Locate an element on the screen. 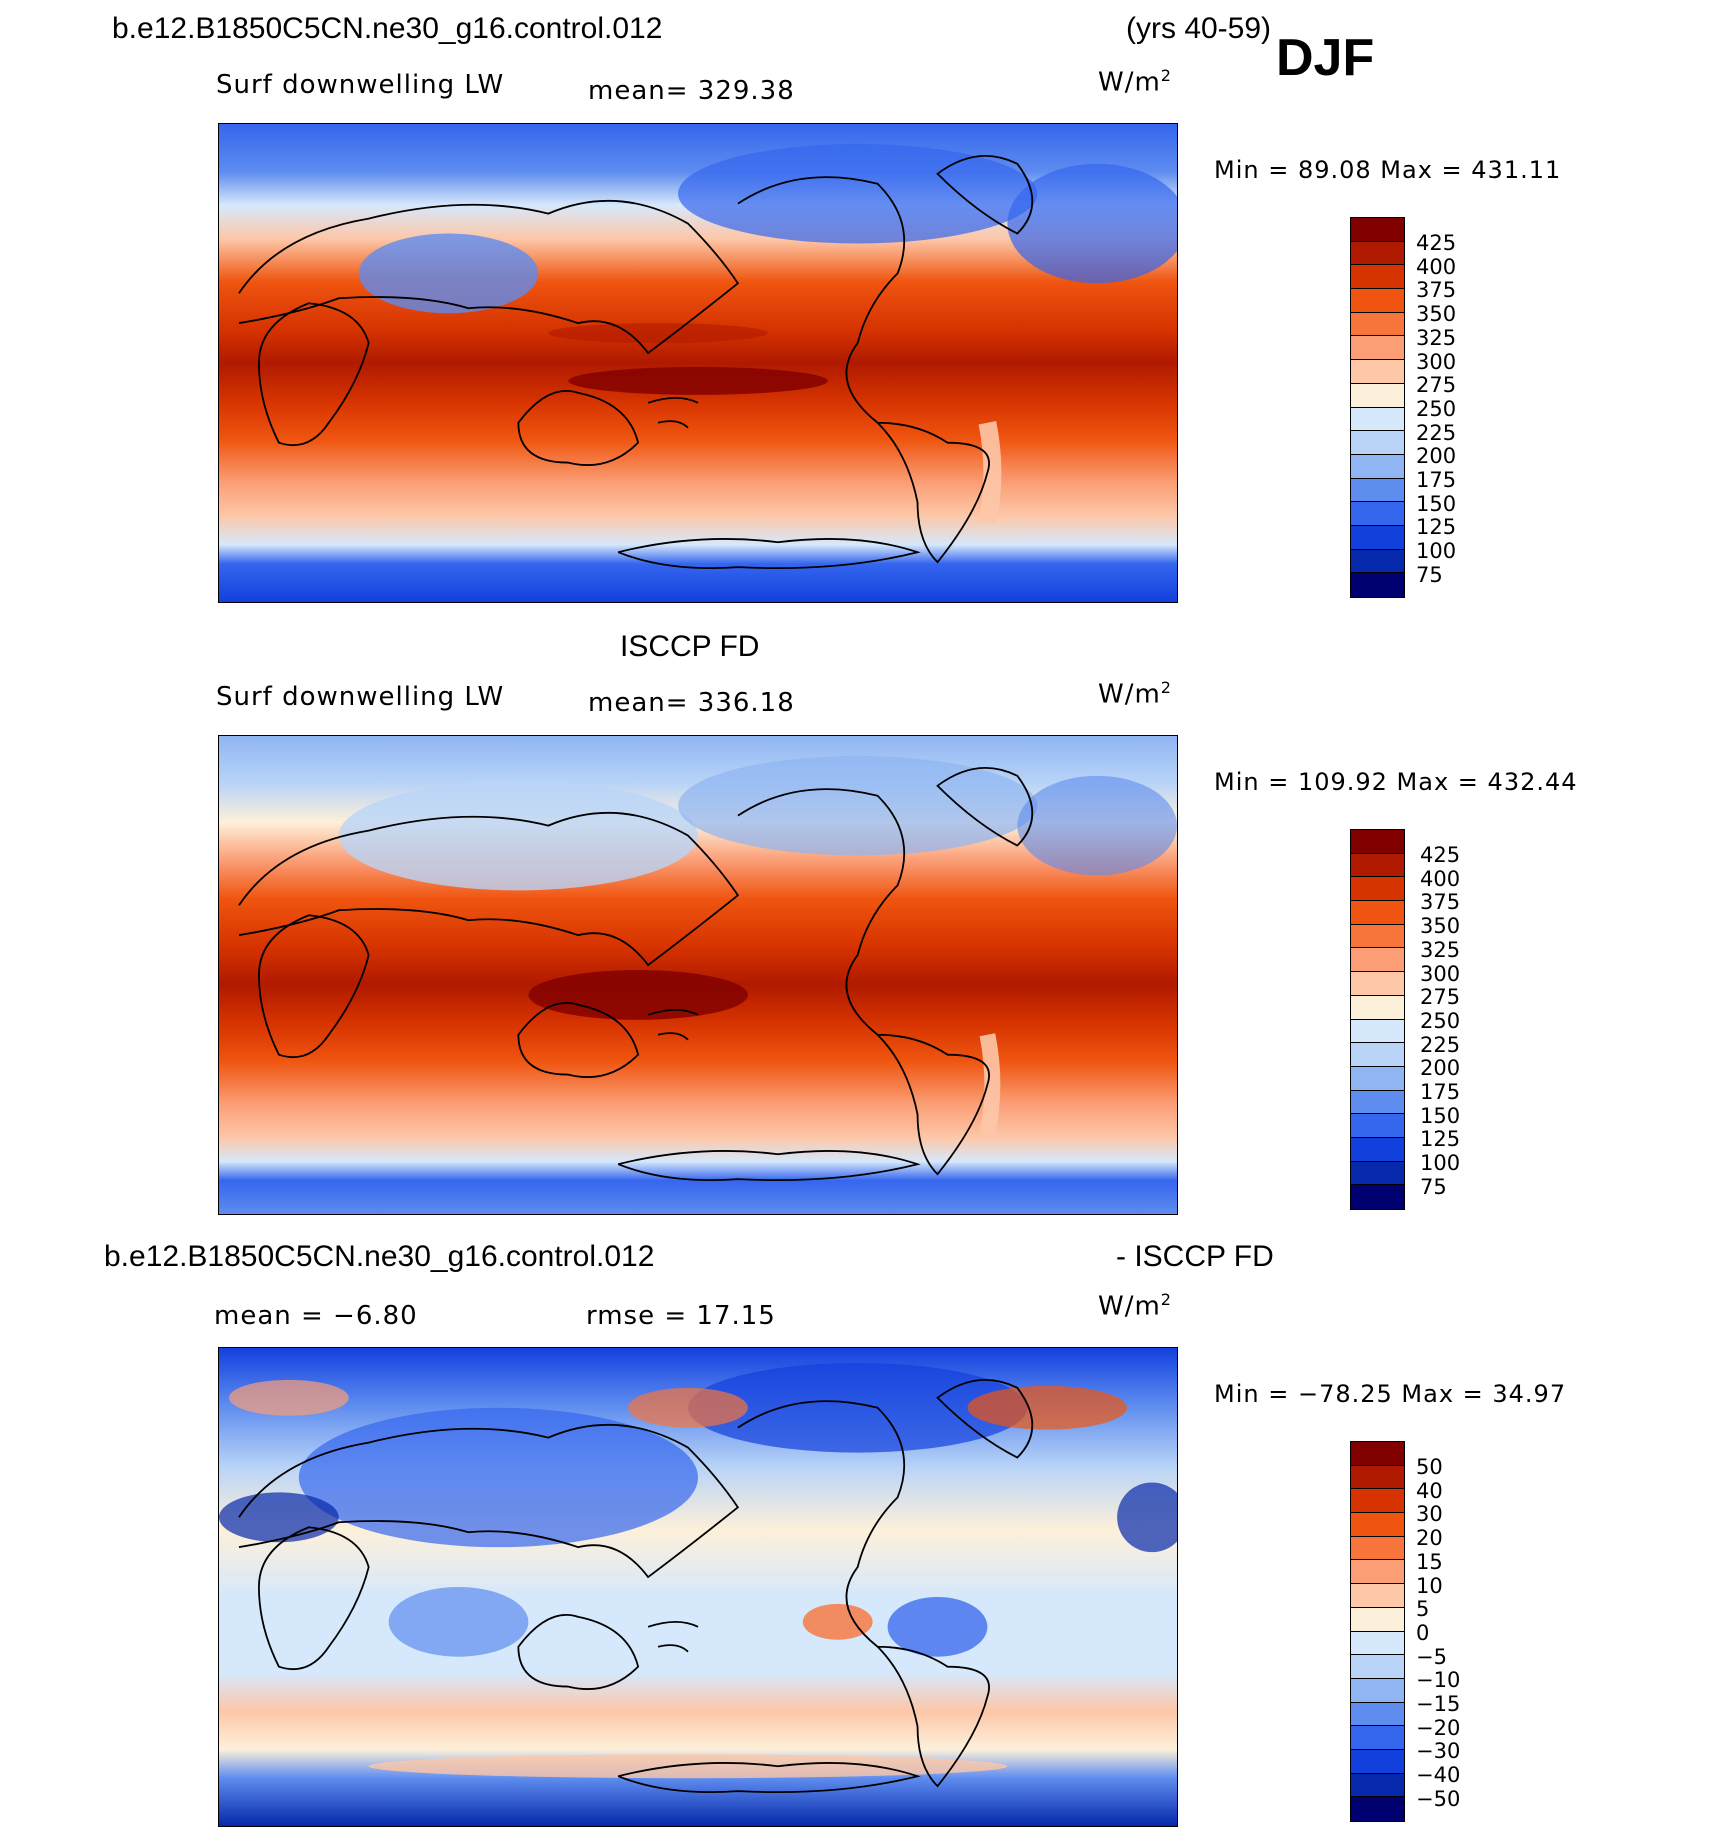 The height and width of the screenshot is (1847, 1710). colorbar-label: 30 is located at coordinates (1429, 1514).